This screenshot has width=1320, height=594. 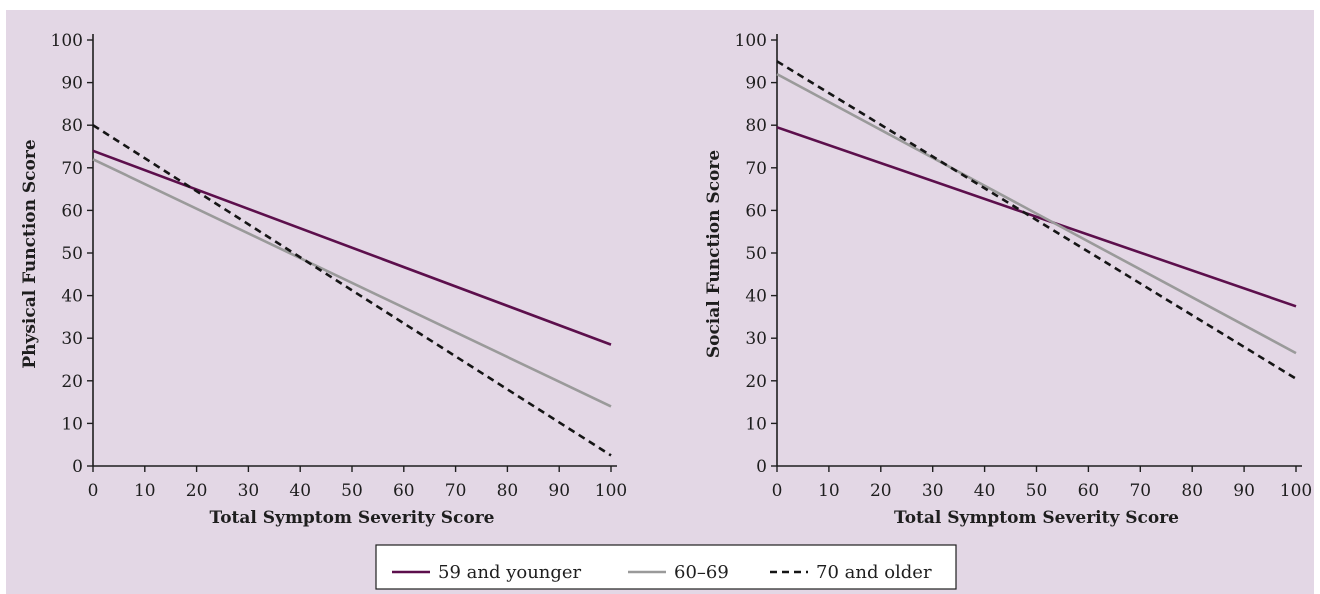 I want to click on legend-box, so click(x=666, y=567).